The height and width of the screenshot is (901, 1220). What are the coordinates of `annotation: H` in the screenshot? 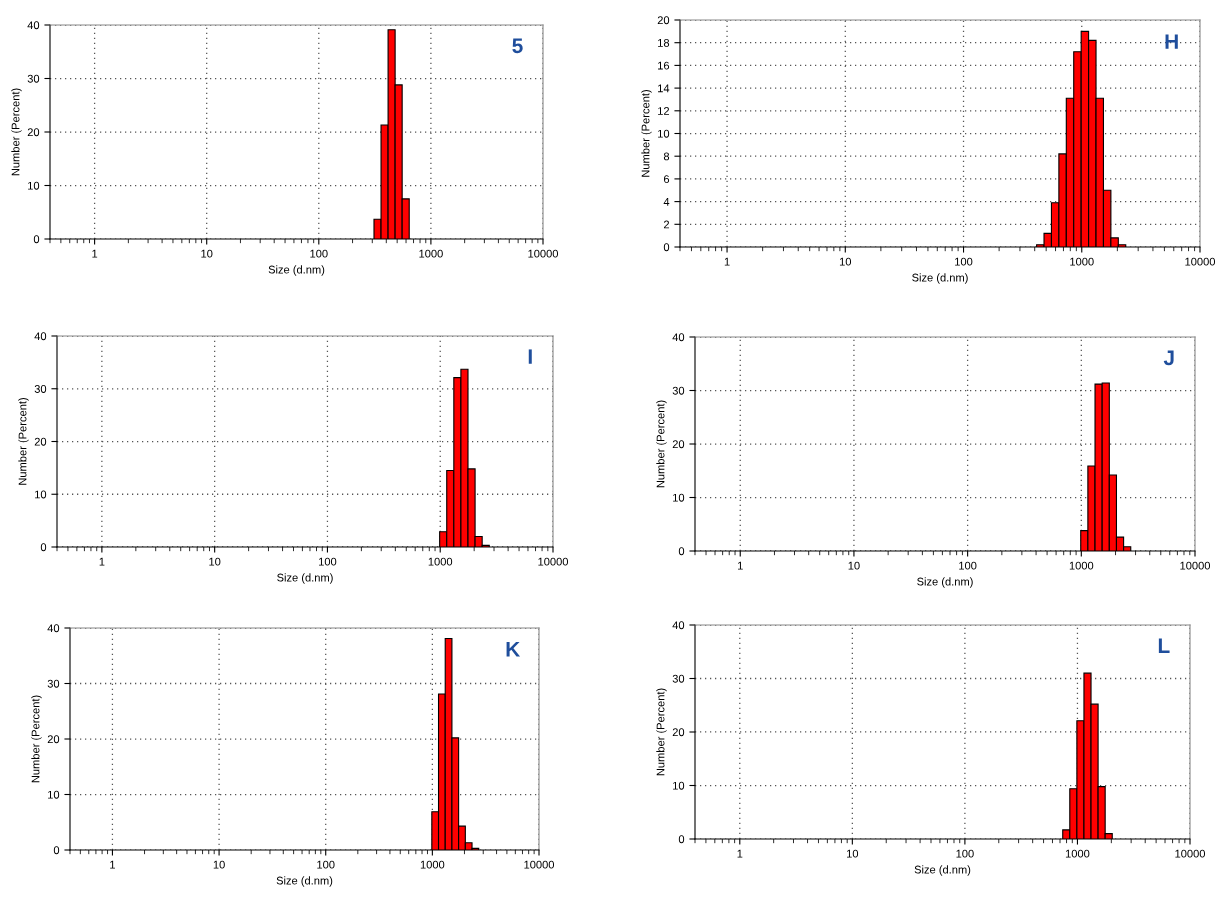 It's located at (1171, 41).